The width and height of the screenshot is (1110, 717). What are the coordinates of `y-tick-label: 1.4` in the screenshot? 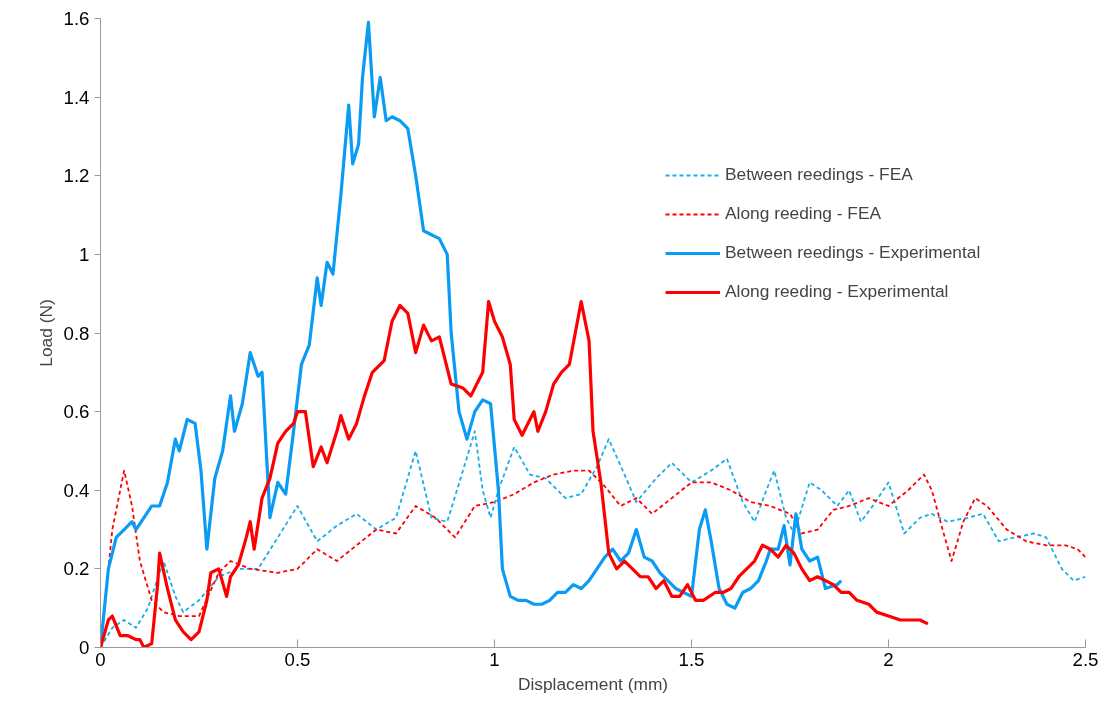 It's located at (76, 97).